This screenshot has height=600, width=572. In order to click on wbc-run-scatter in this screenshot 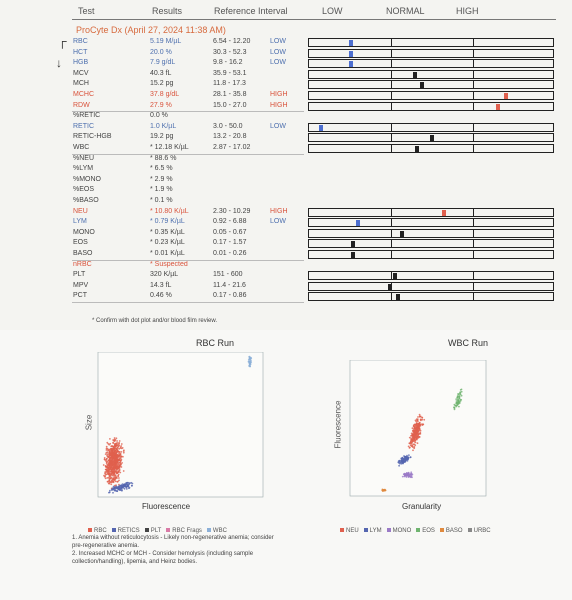, I will do `click(418, 428)`.